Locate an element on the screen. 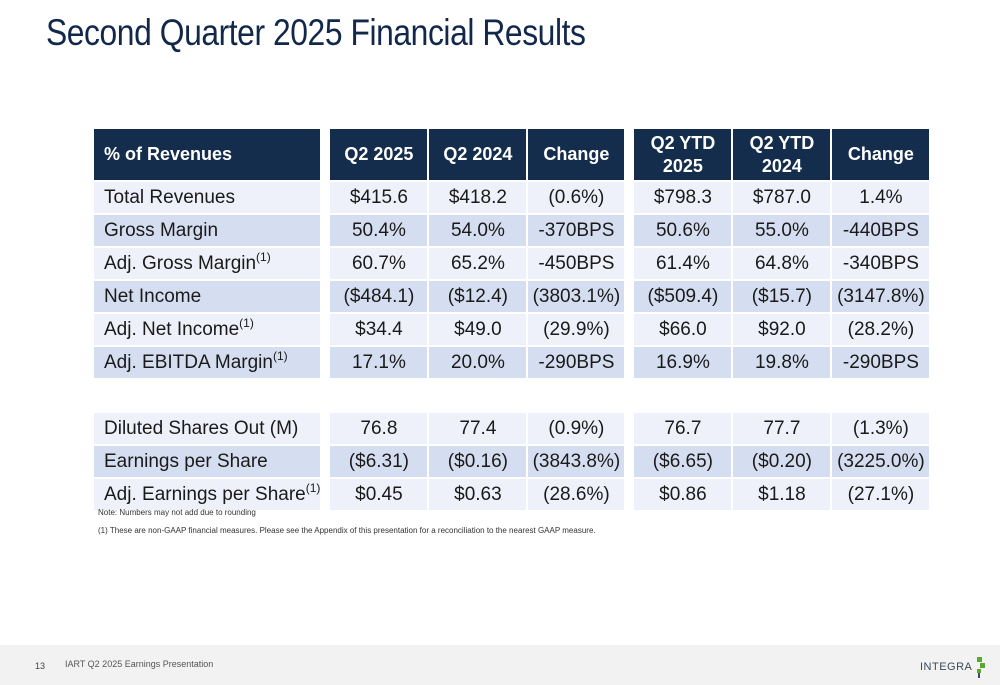  header-q2-2025: Q2 2025 is located at coordinates (379, 154).